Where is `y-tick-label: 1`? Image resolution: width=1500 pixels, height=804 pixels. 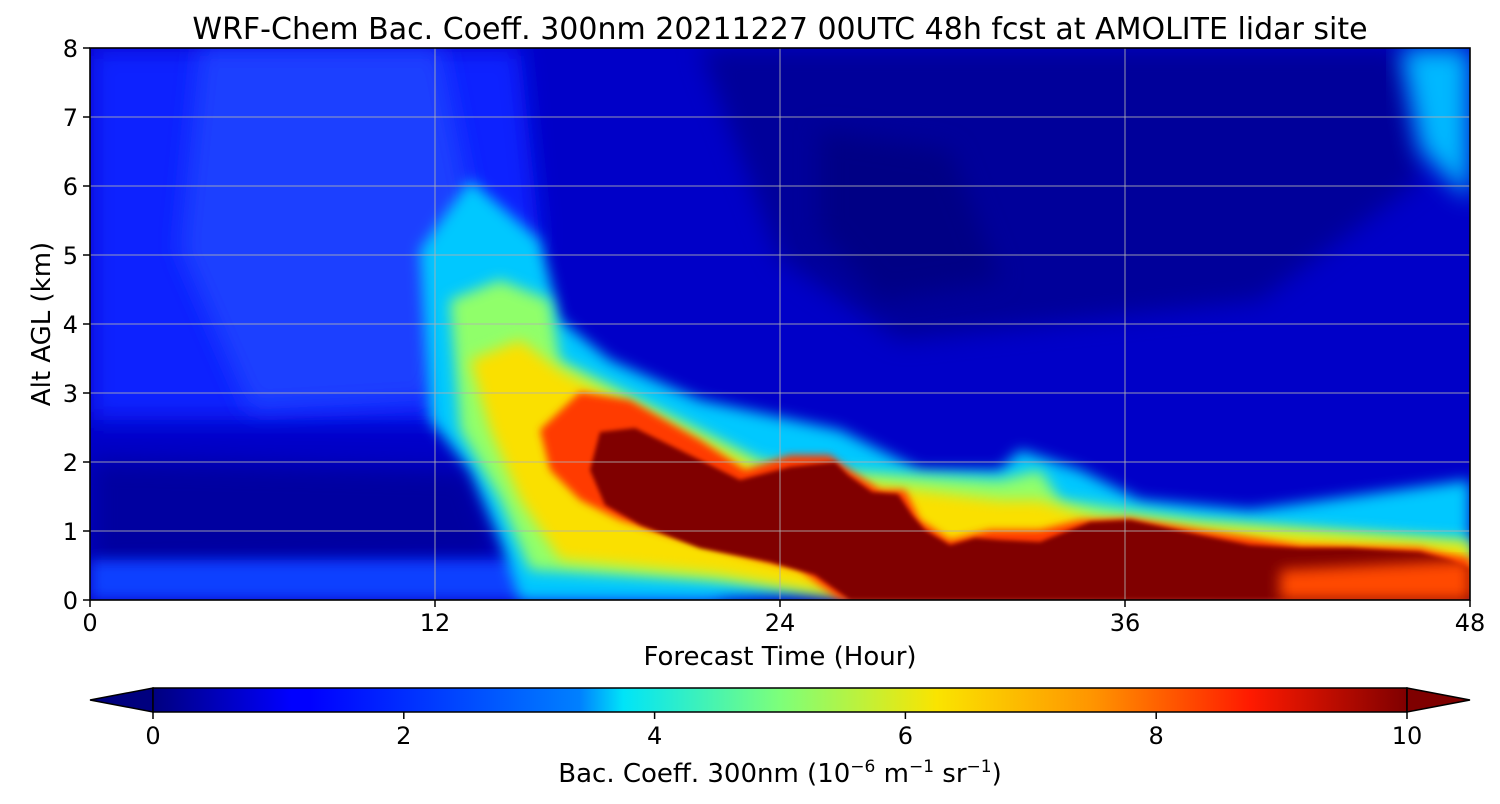 y-tick-label: 1 is located at coordinates (70, 532).